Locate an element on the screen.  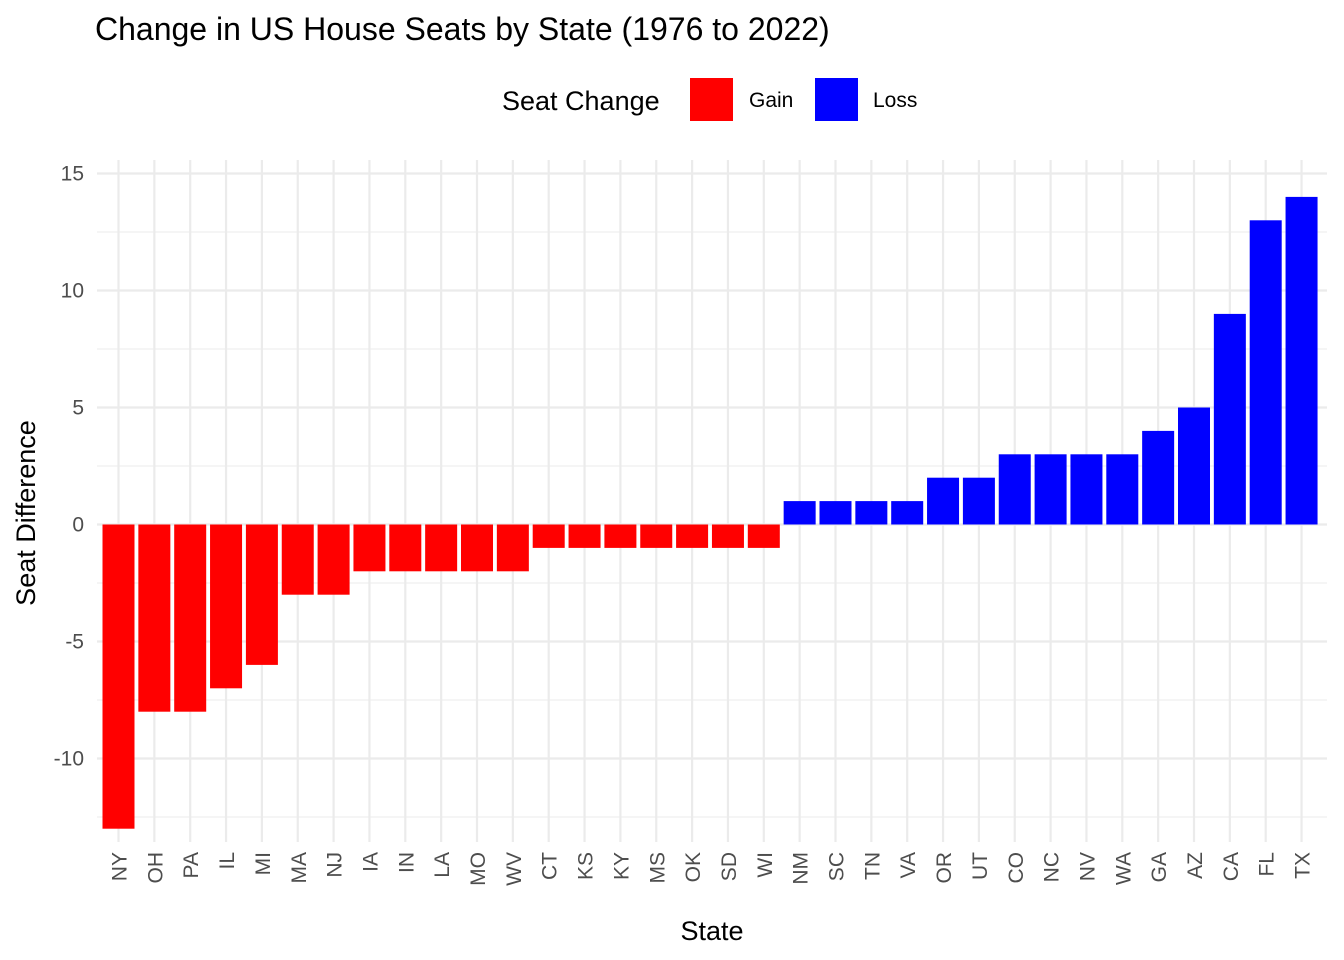
bar-mo is located at coordinates (477, 548).